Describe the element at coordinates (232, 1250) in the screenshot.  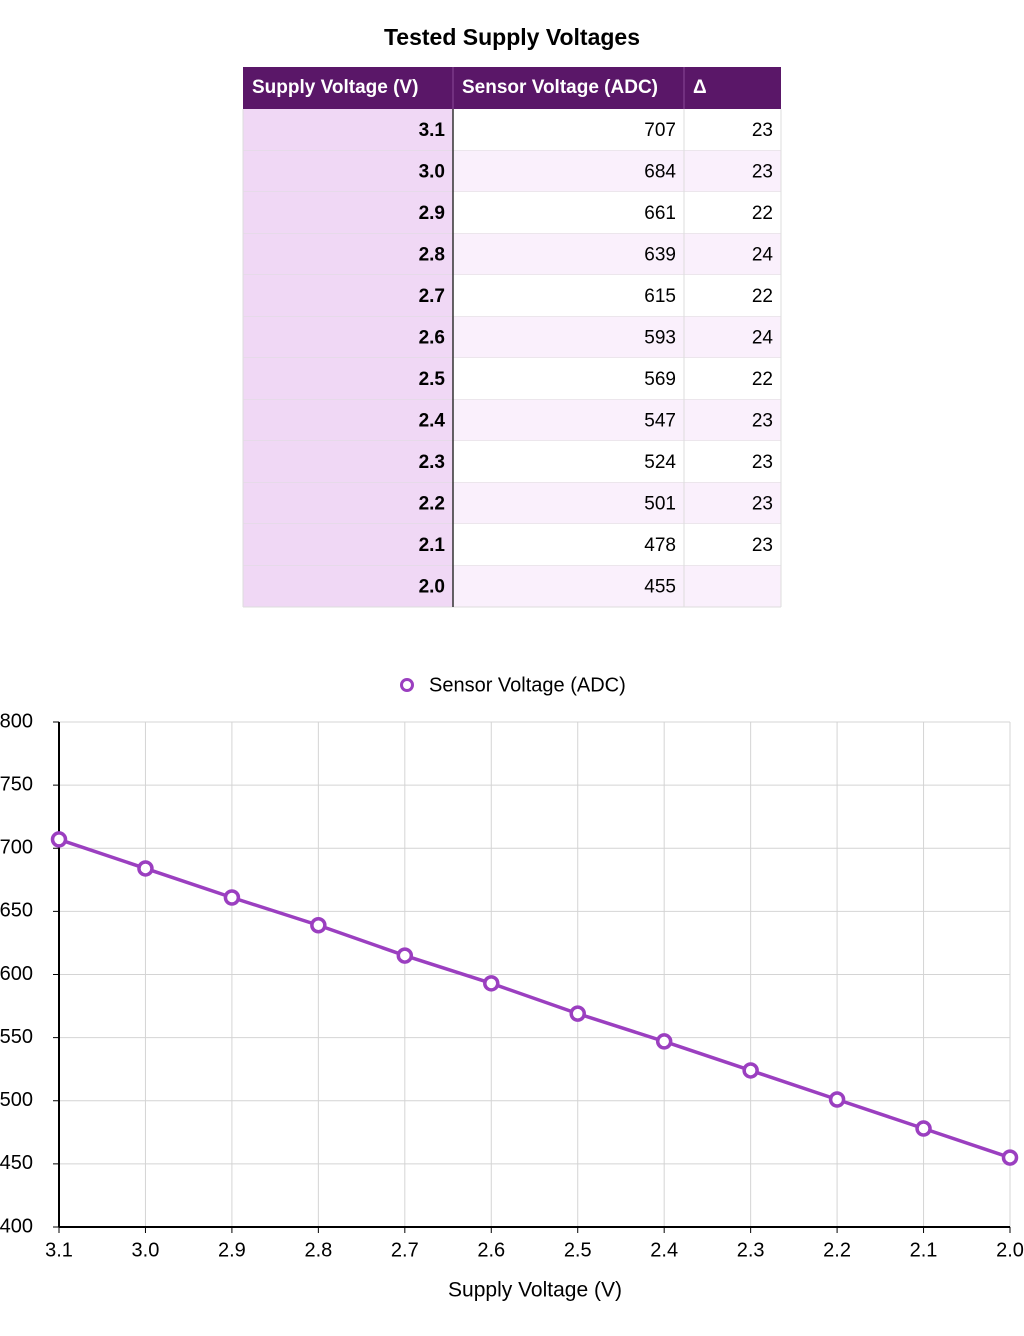
I see `x-tick-label: 2.9` at that location.